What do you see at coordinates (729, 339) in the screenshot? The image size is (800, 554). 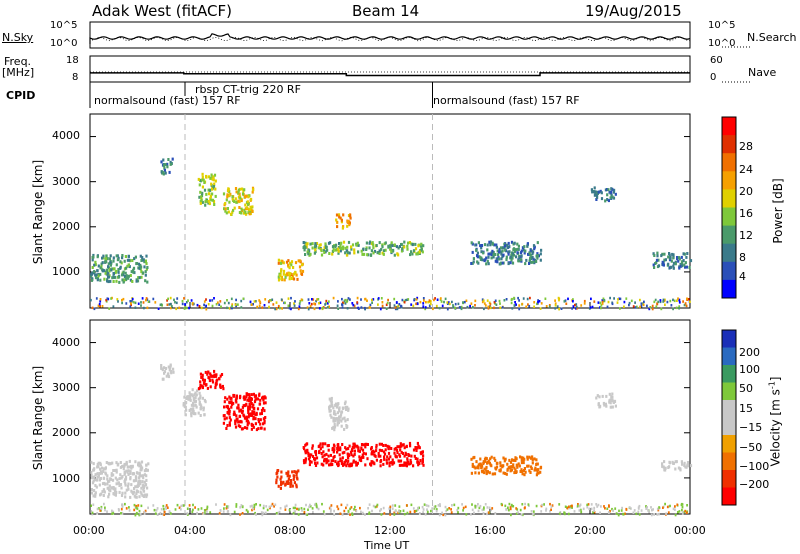 I see `velocity-colorbar-swatch` at bounding box center [729, 339].